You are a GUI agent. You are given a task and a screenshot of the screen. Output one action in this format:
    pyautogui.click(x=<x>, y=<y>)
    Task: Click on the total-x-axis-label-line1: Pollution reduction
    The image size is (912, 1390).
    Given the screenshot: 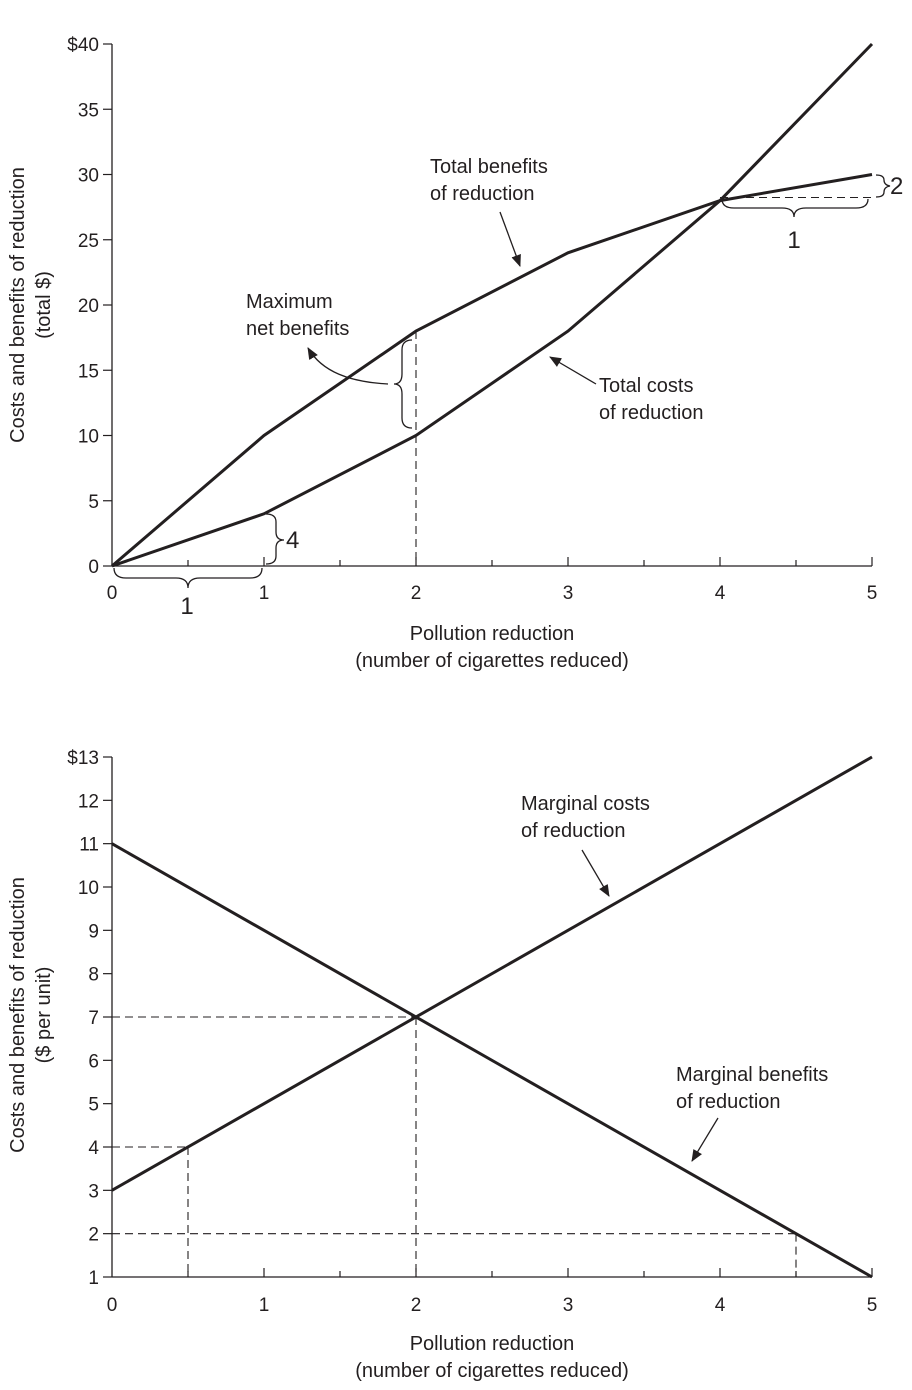 What is the action you would take?
    pyautogui.click(x=492, y=634)
    